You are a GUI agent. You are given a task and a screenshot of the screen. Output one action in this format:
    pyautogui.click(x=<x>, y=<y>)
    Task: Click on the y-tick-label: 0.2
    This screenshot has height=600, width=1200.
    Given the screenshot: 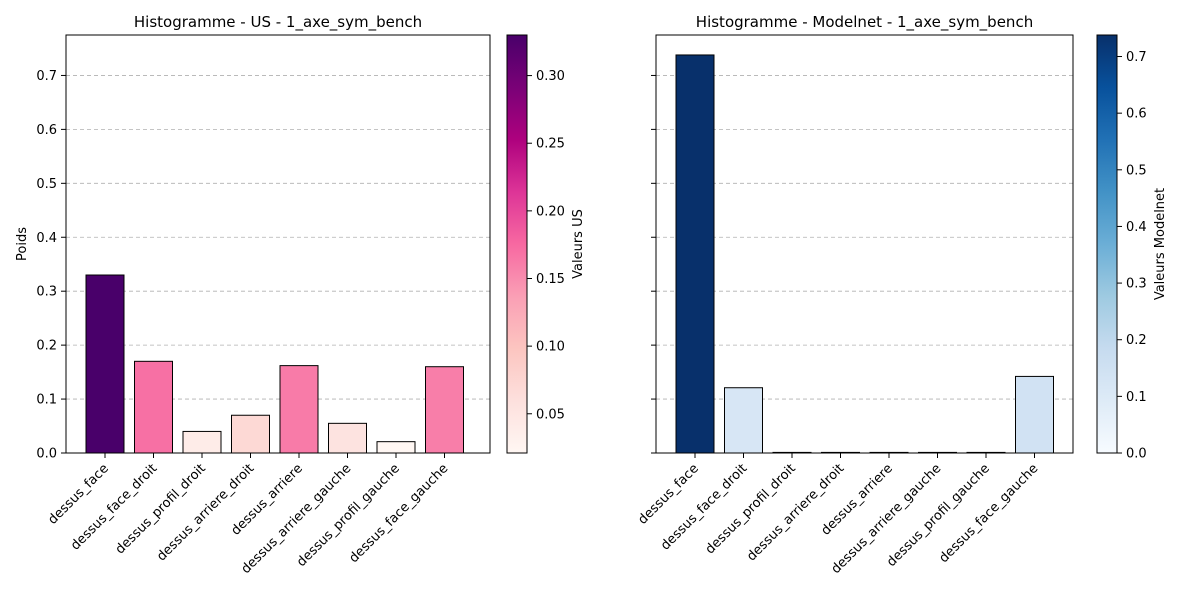 What is the action you would take?
    pyautogui.click(x=46, y=346)
    